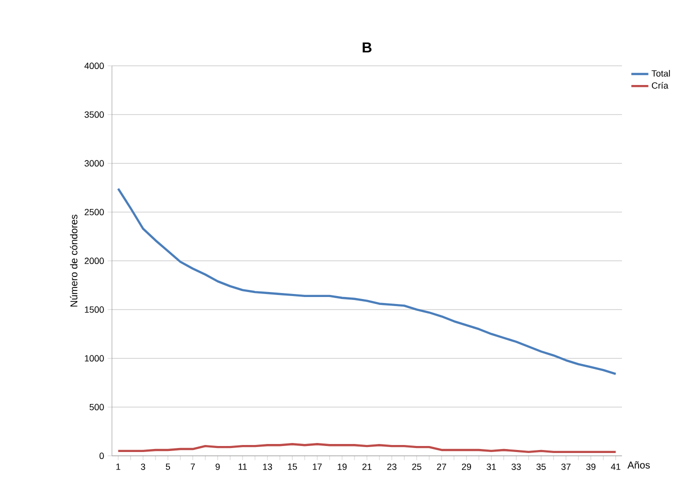 The height and width of the screenshot is (489, 678). What do you see at coordinates (566, 467) in the screenshot?
I see `x-tick-label: 37` at bounding box center [566, 467].